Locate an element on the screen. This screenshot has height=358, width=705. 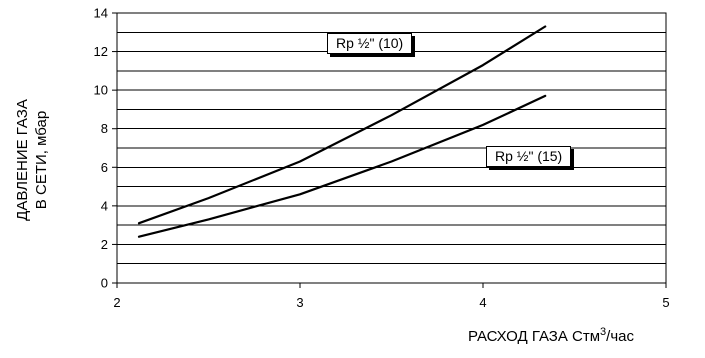
x-tick-label: 2 is located at coordinates (116, 302).